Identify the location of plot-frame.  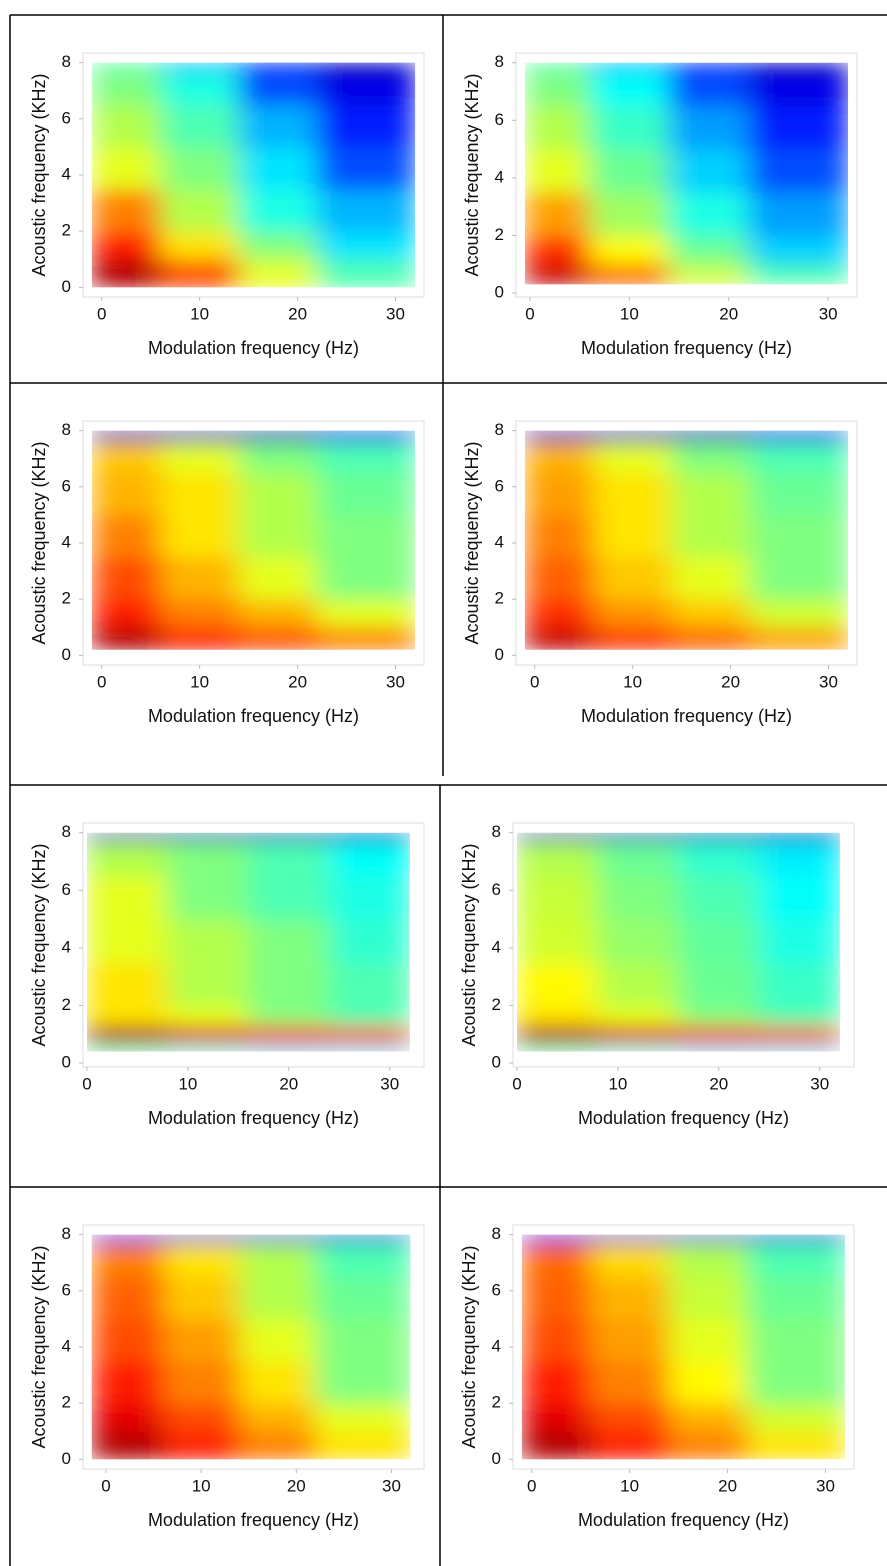
(686, 175).